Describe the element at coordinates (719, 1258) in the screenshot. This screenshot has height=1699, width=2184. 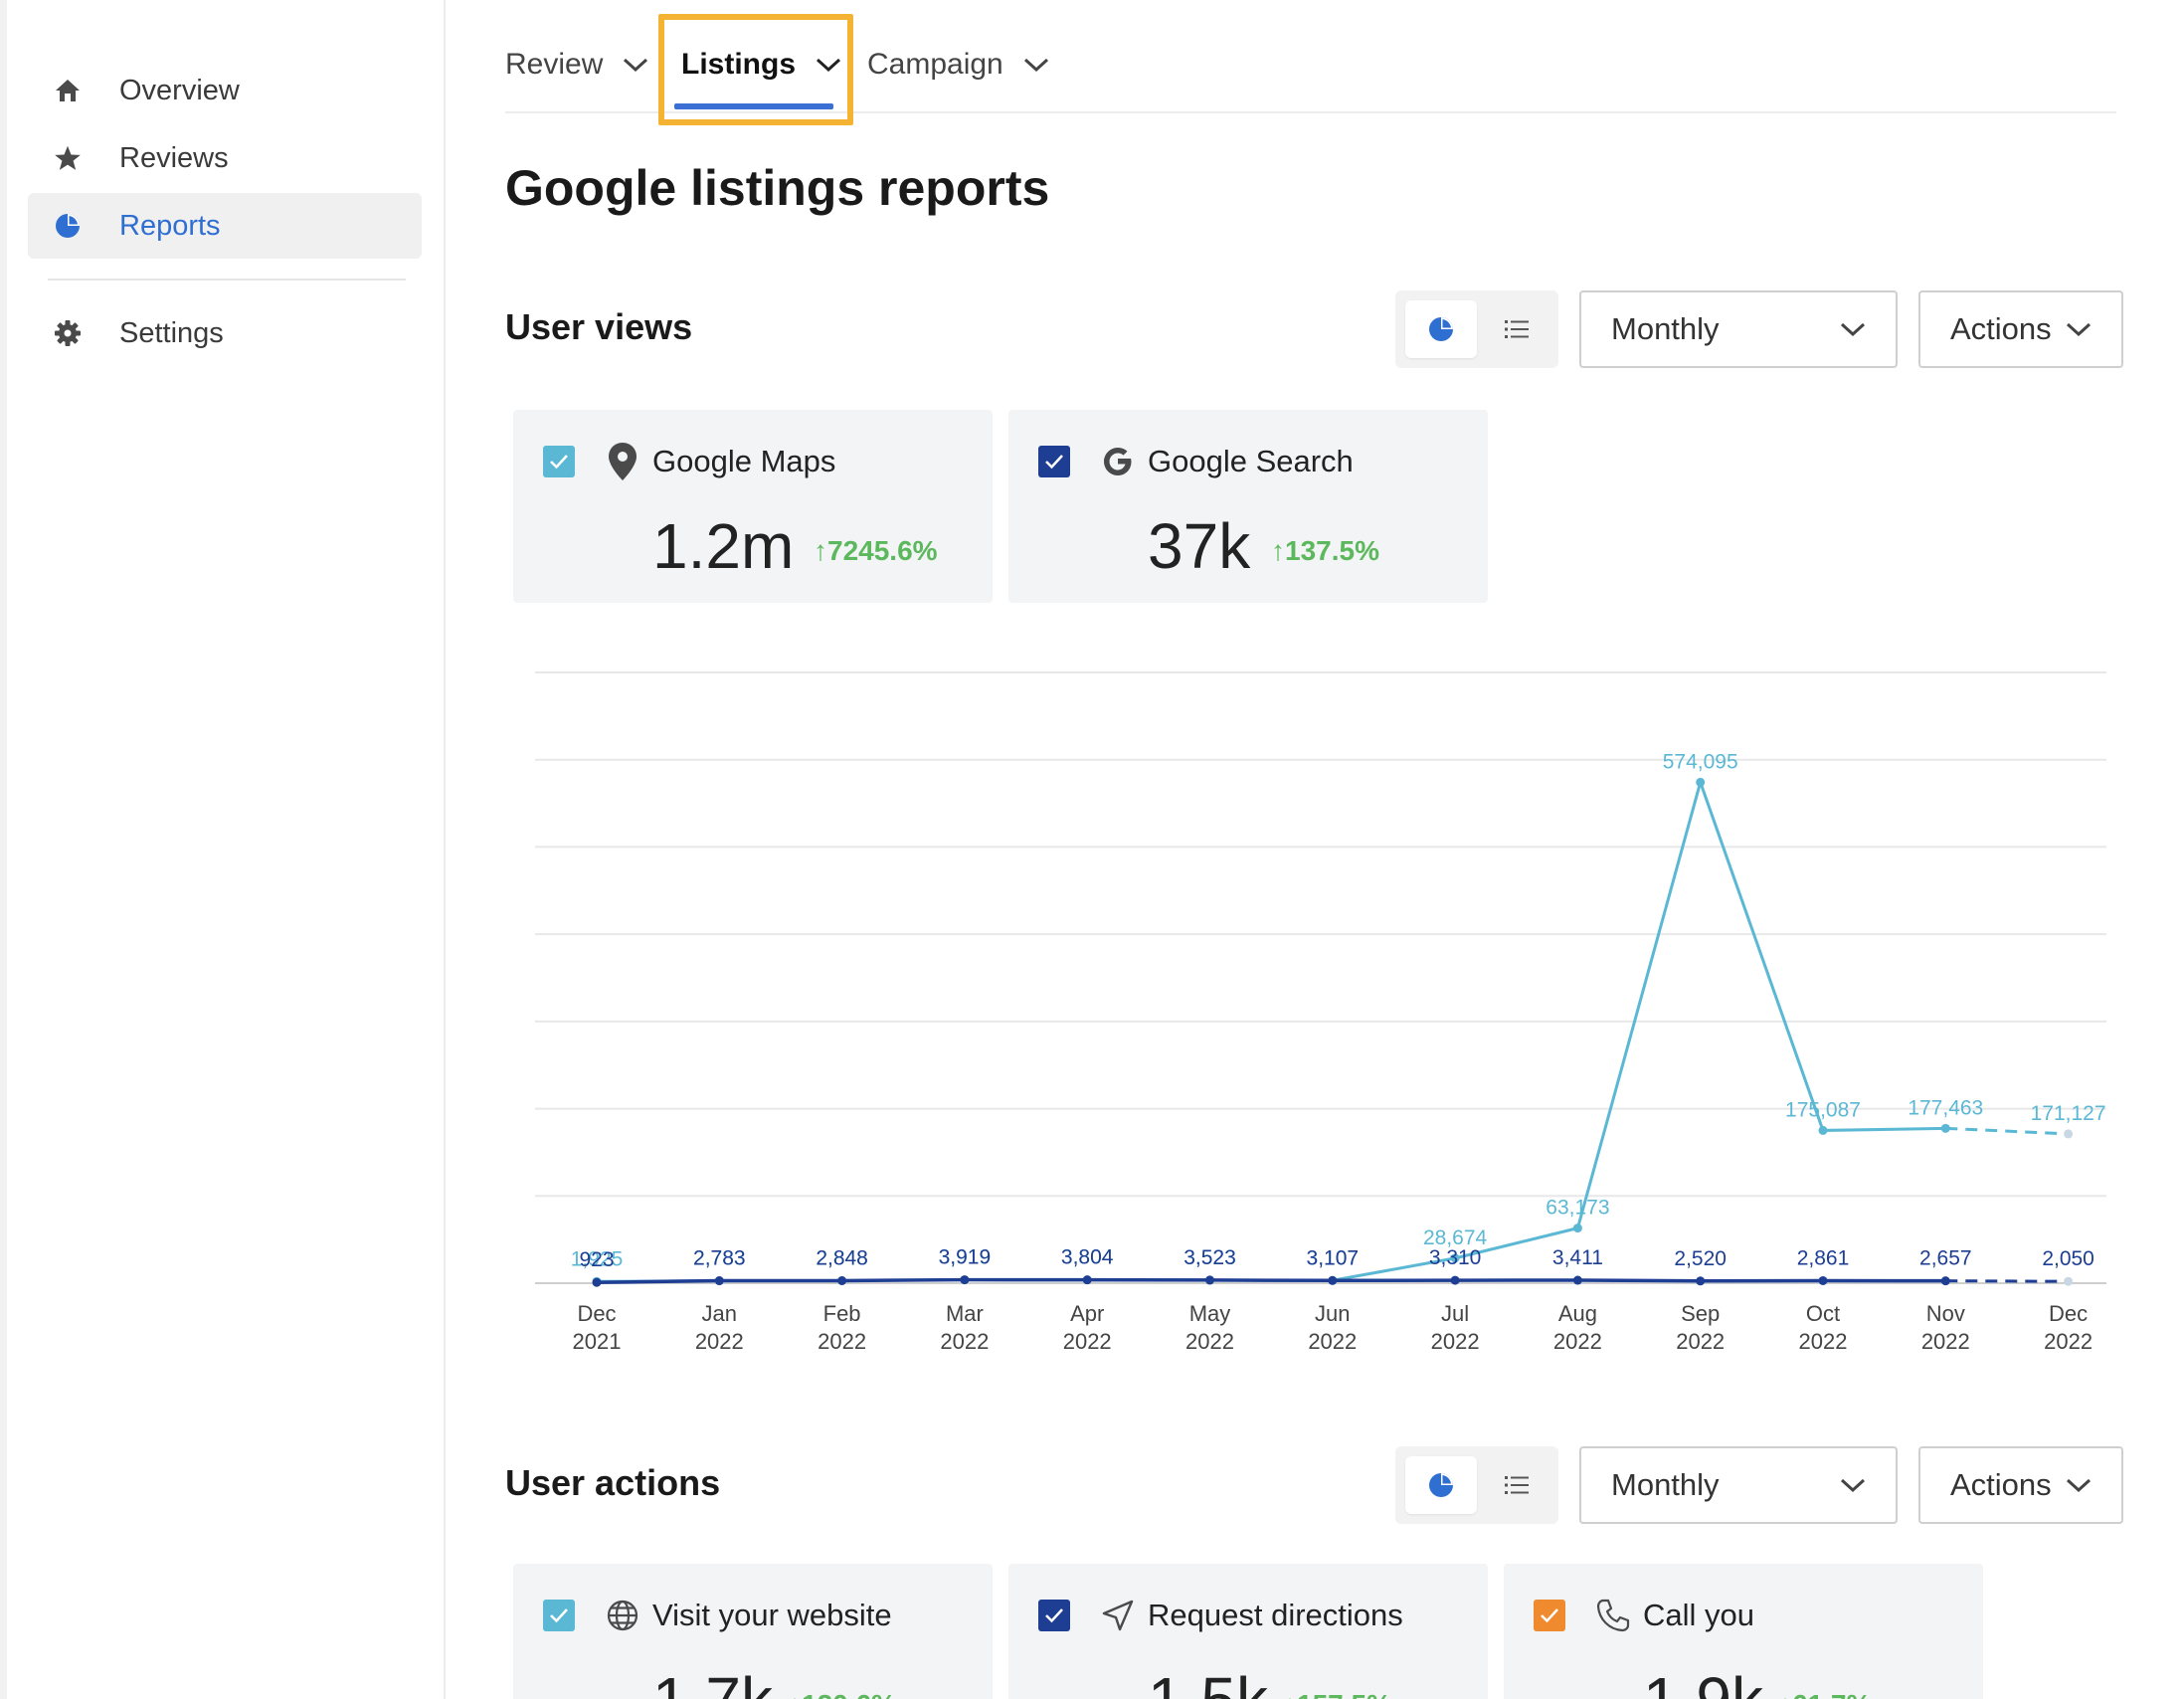
I see `data-label: 2,783` at that location.